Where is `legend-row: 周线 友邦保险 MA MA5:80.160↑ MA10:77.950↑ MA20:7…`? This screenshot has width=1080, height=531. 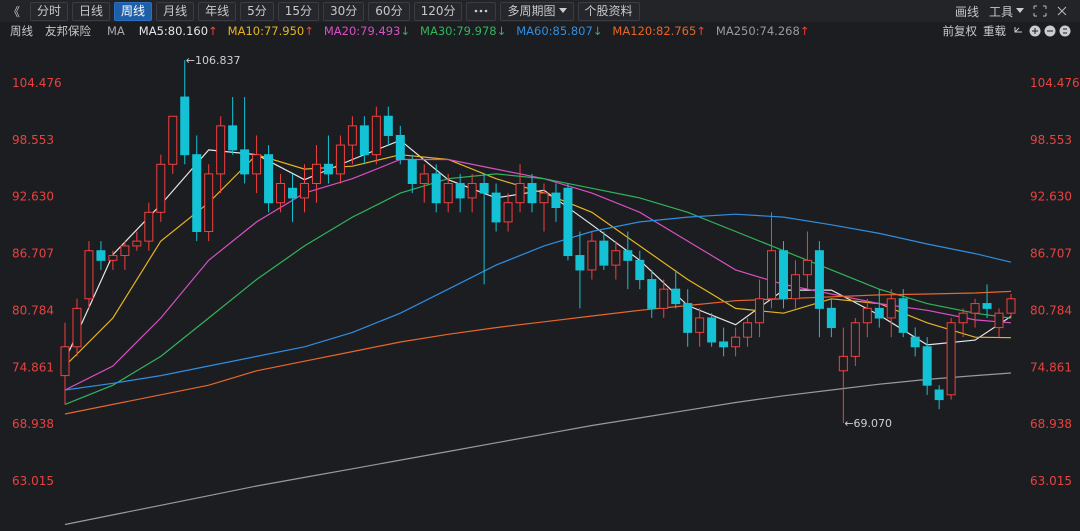
legend-row: 周线 友邦保险 MA MA5:80.160↑ MA10:77.950↑ MA20:7… is located at coordinates (540, 31).